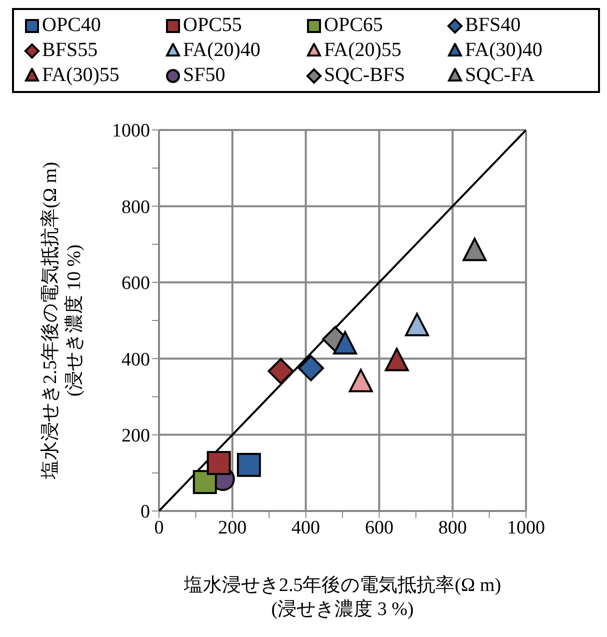  Describe the element at coordinates (70, 50) in the screenshot. I see `legend-label: BFS55` at that location.